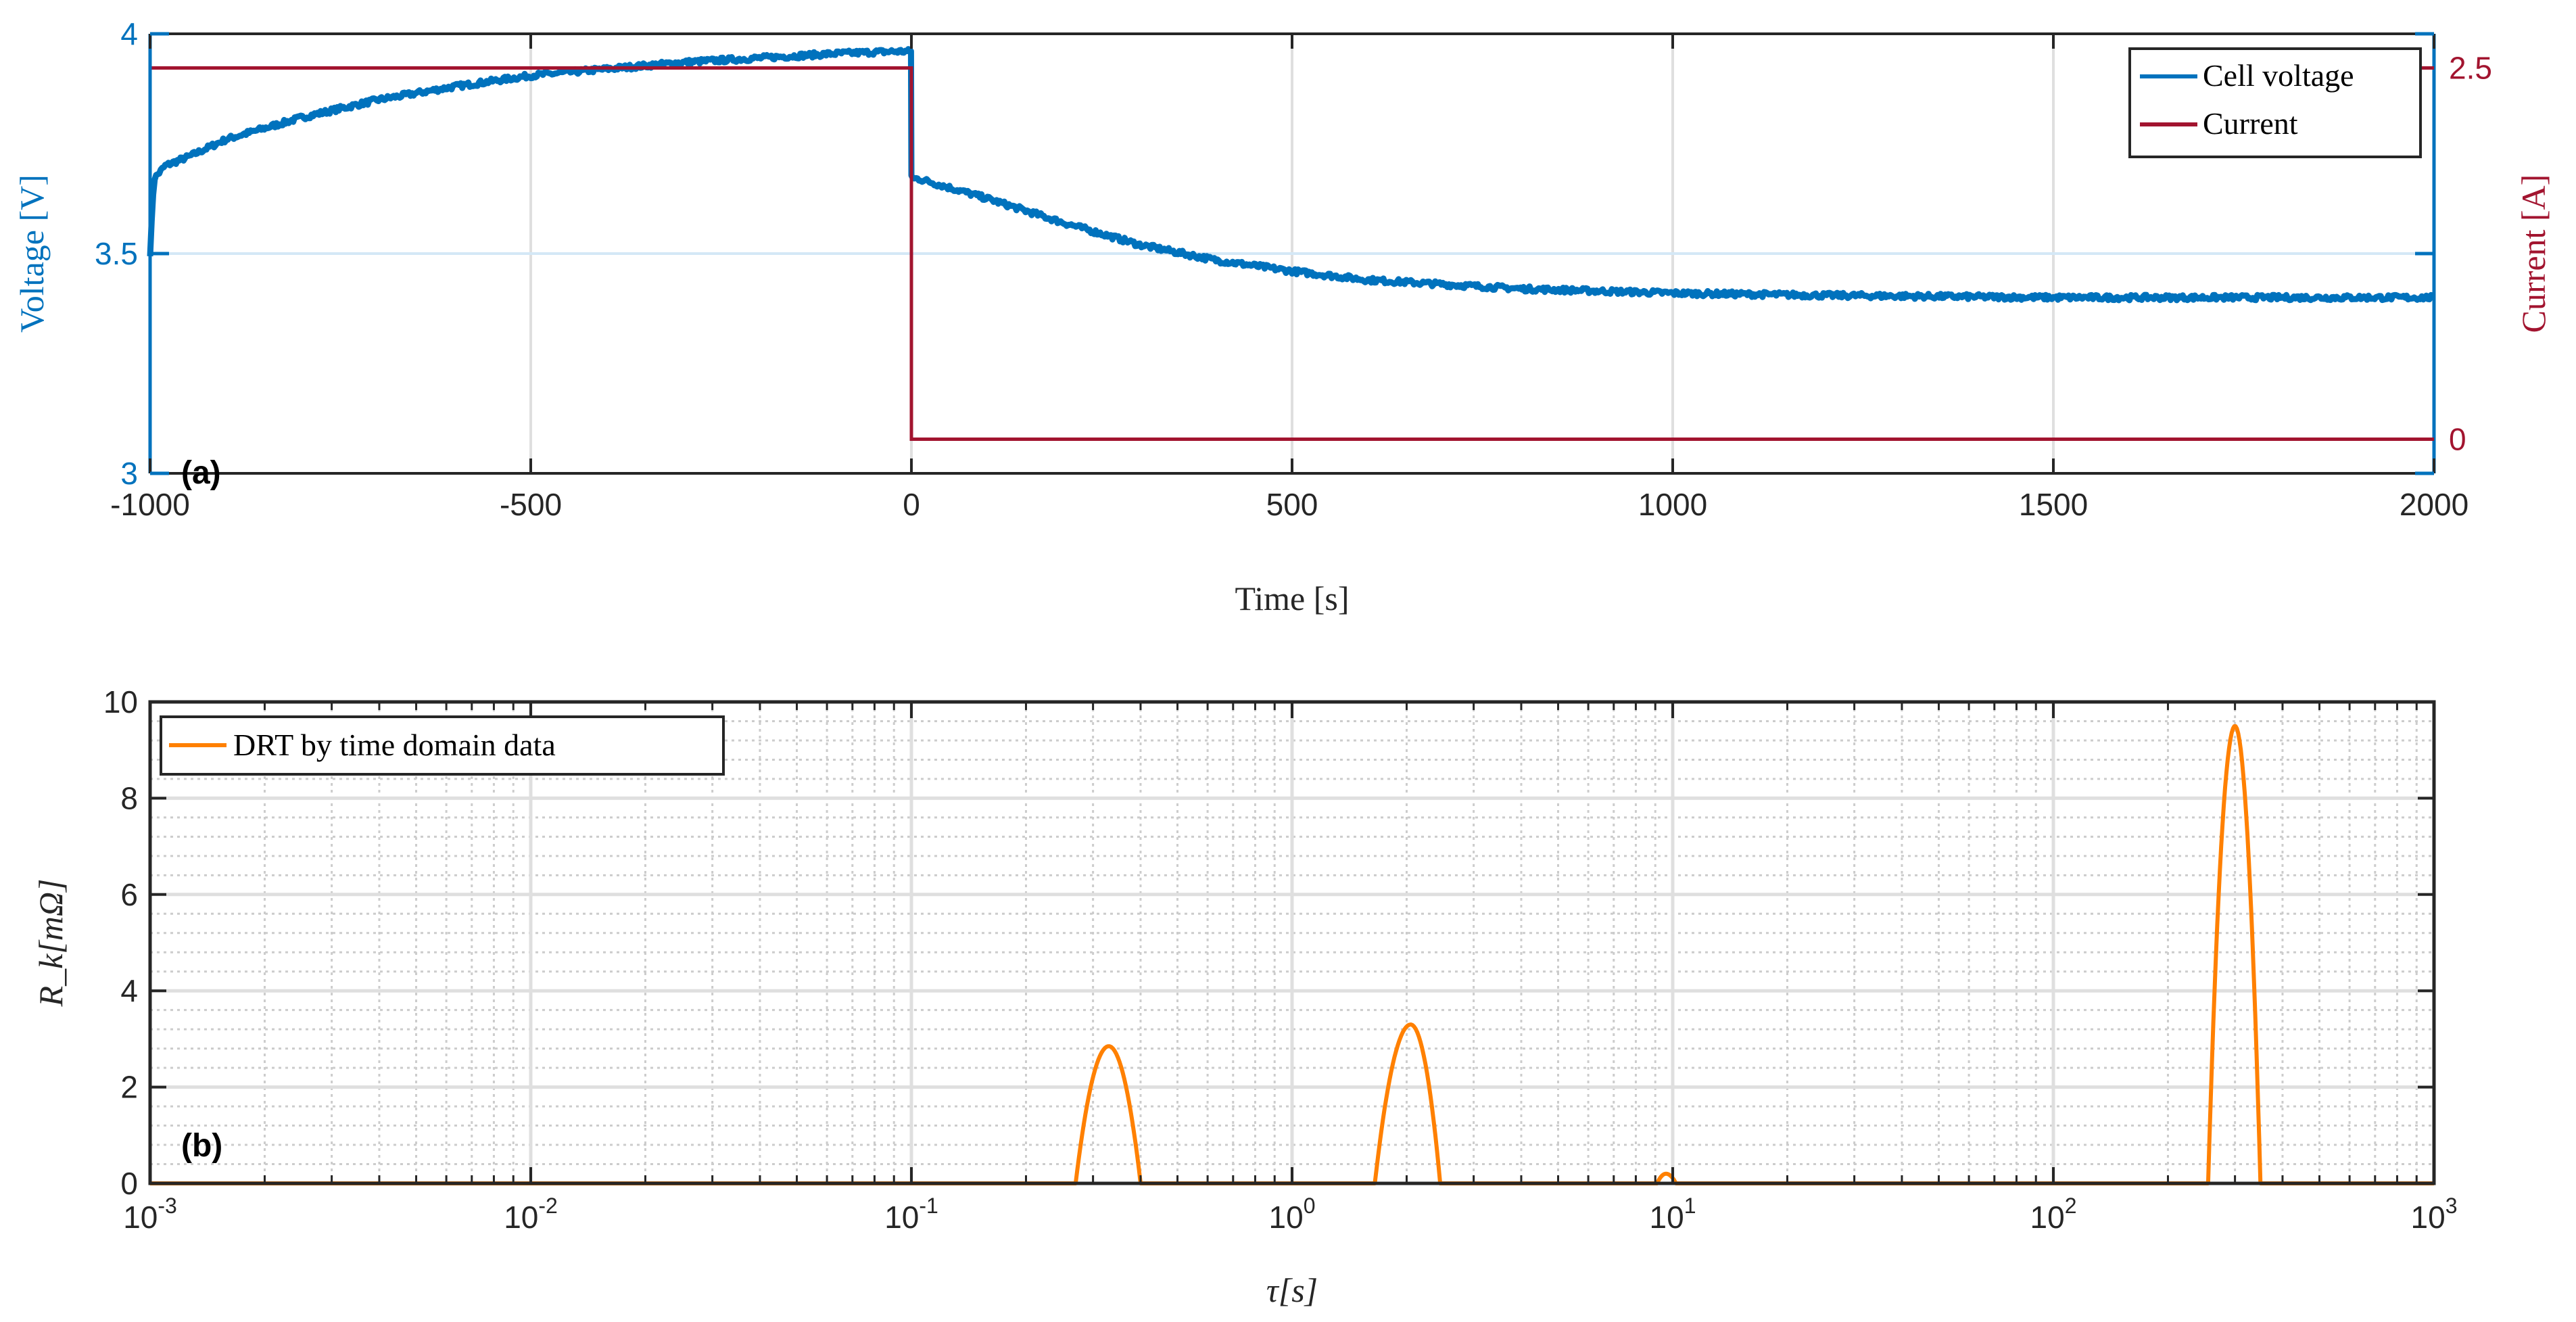 The image size is (2576, 1322). Describe the element at coordinates (116, 253) in the screenshot. I see `panel-a-ytick-left-label: 3.5` at that location.